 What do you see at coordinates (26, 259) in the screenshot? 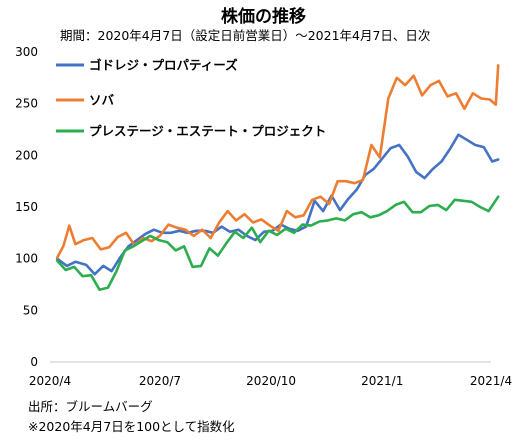
I see `y-tick-label: 100` at bounding box center [26, 259].